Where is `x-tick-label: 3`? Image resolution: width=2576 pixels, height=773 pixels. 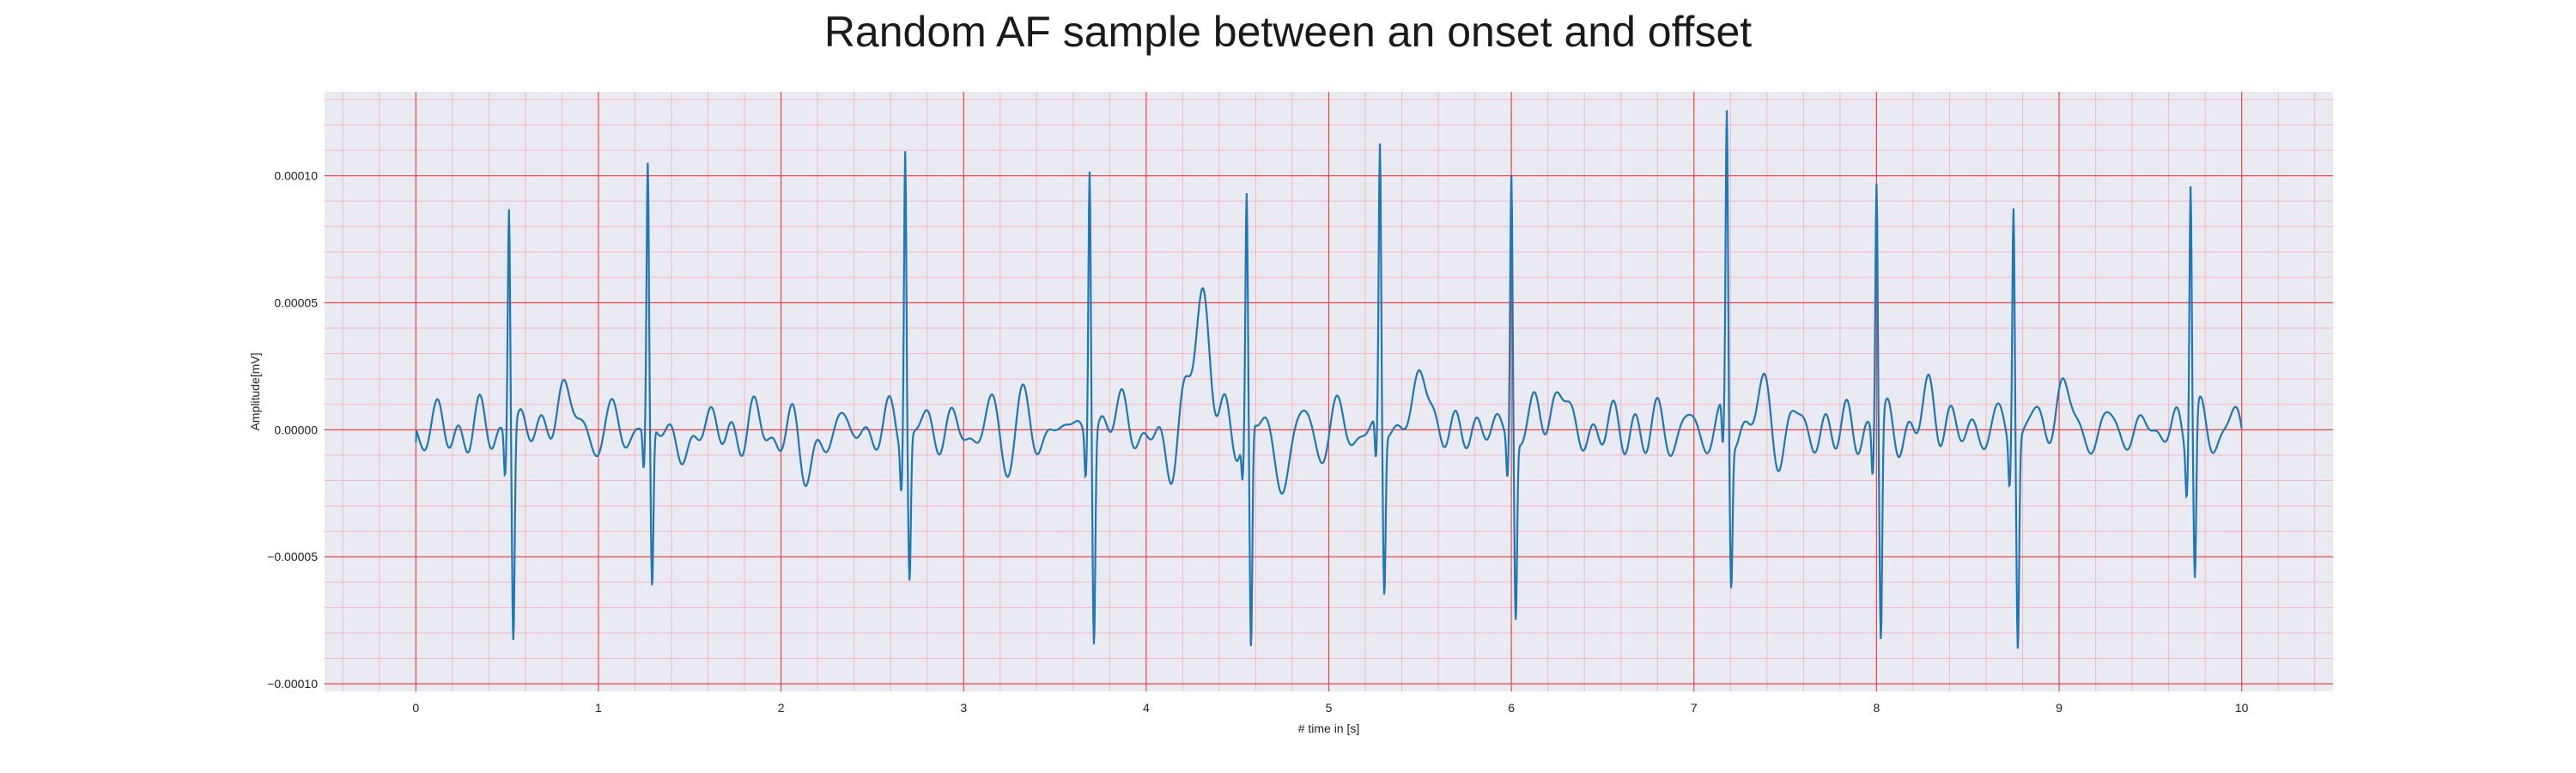
x-tick-label: 3 is located at coordinates (963, 708).